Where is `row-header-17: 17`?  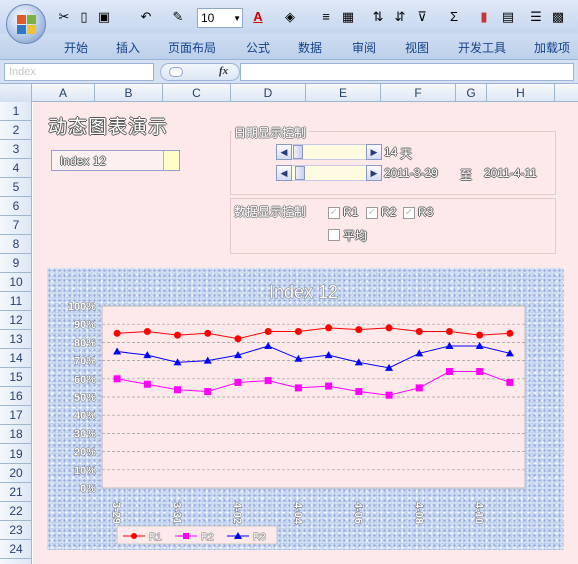 row-header-17: 17 is located at coordinates (16, 415).